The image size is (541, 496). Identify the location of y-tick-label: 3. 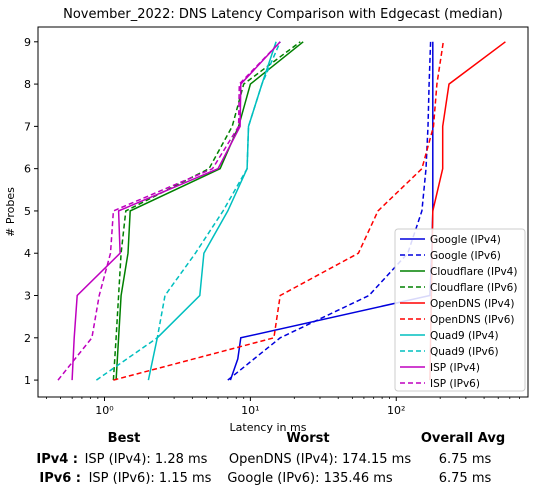
(27, 296).